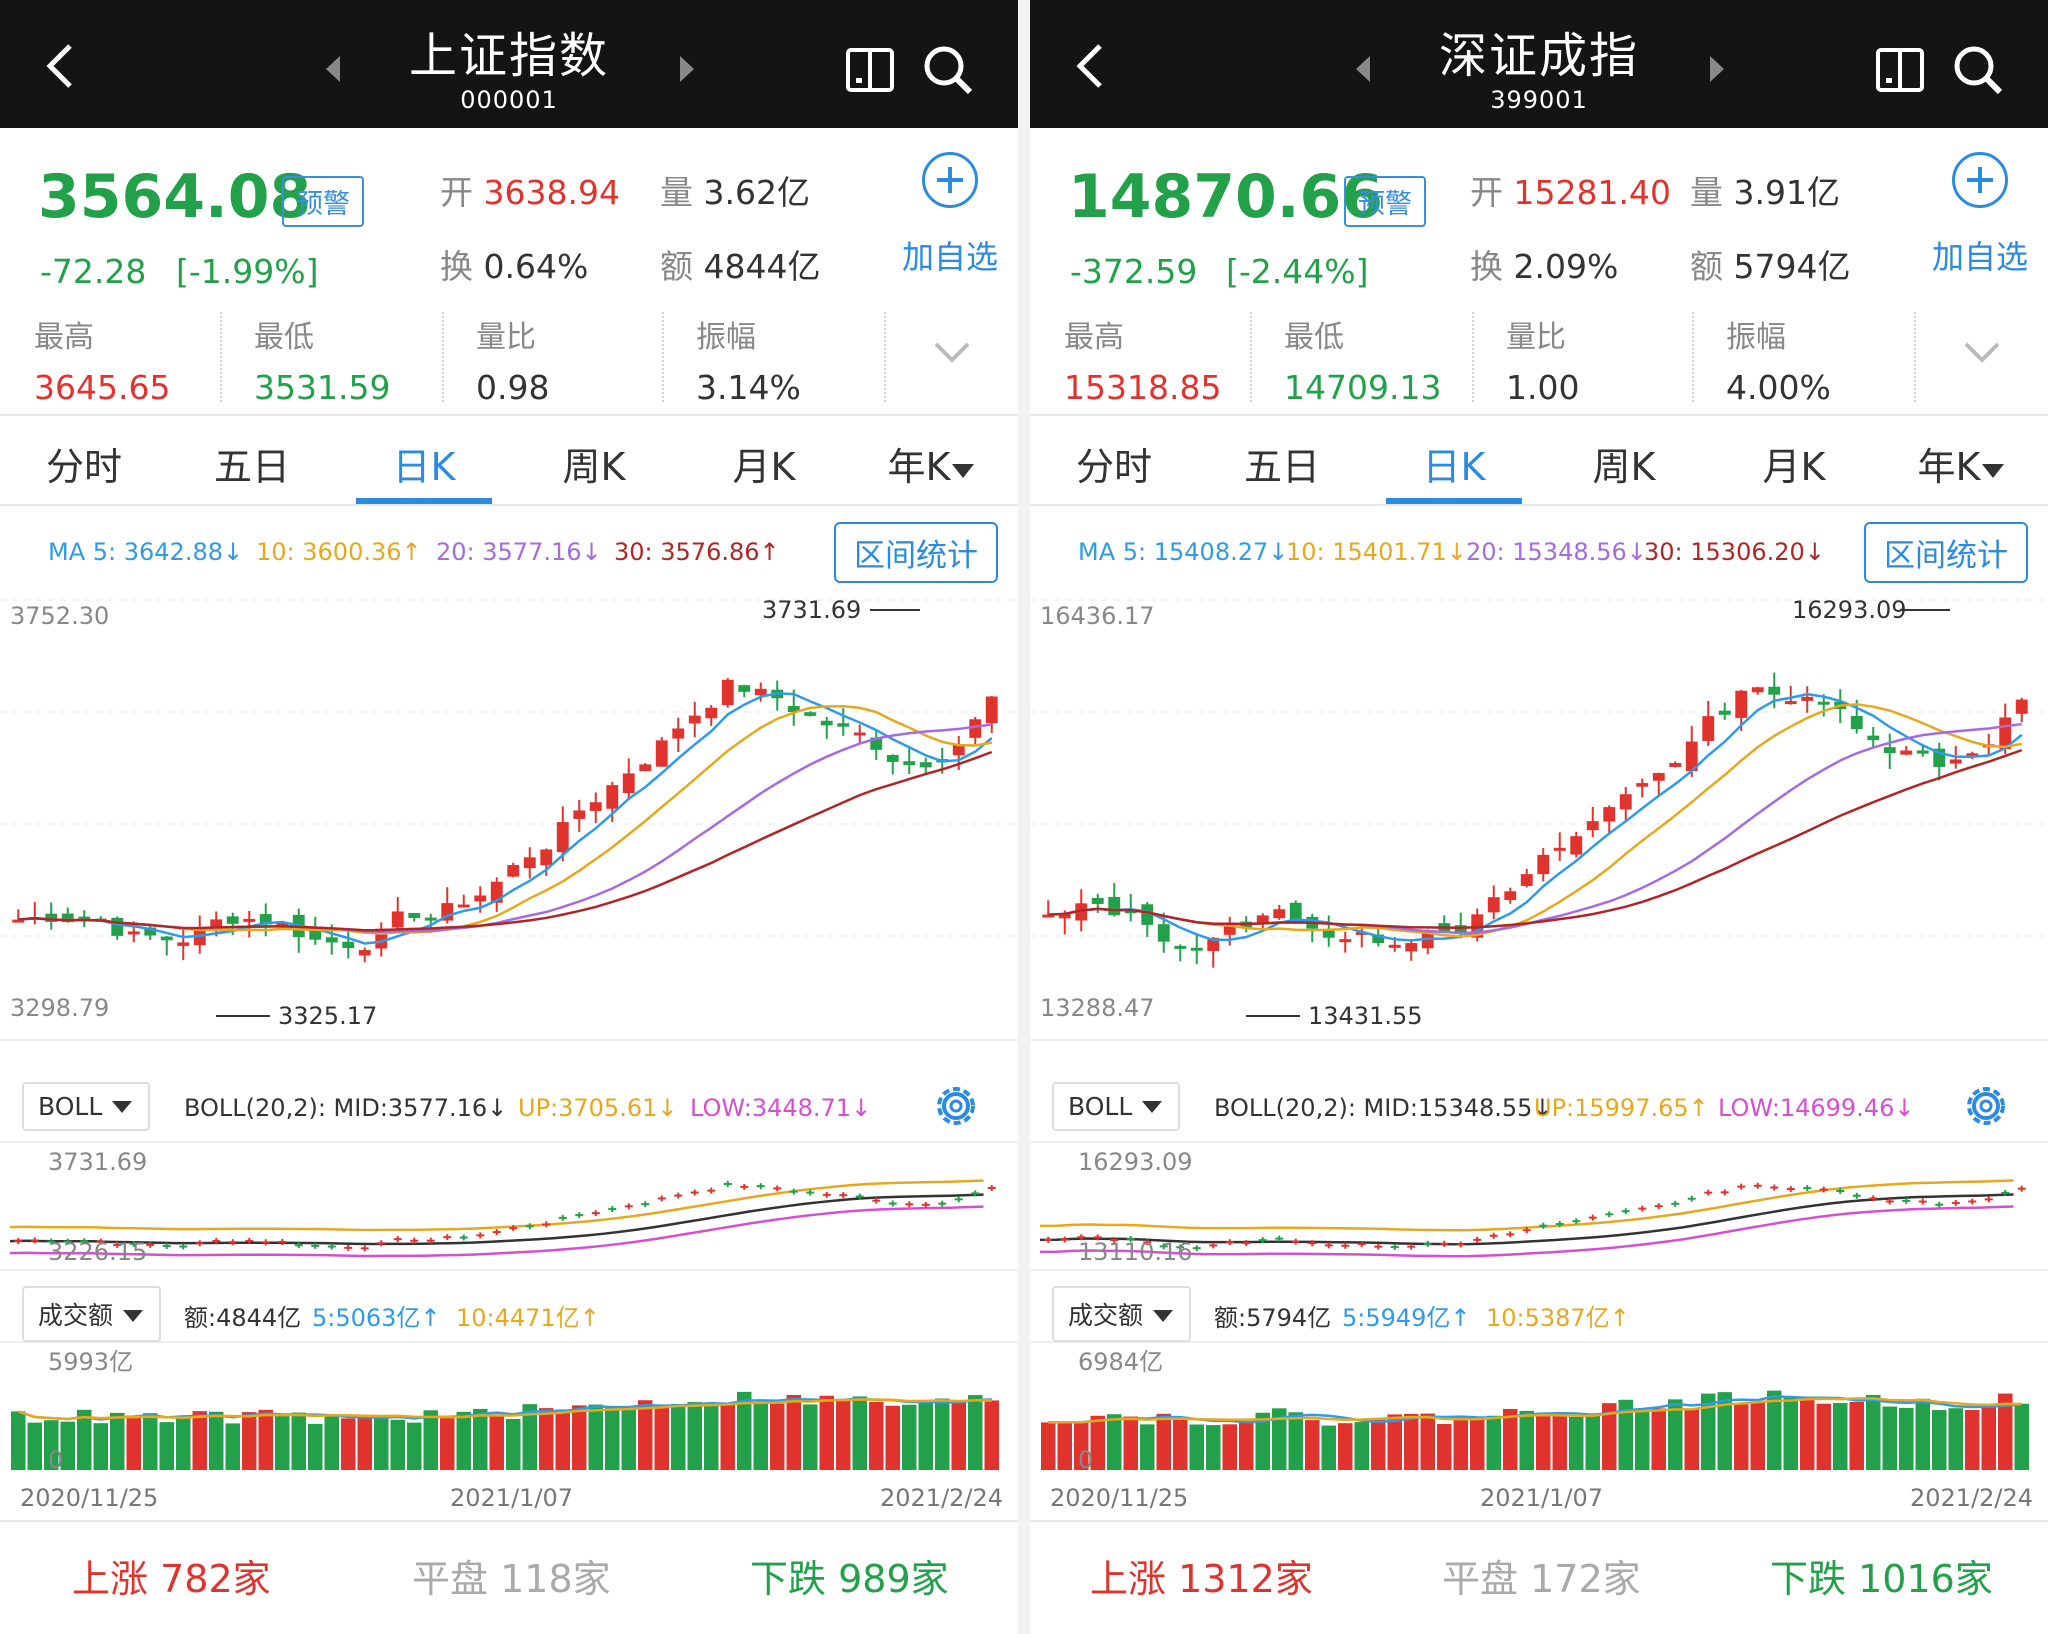  What do you see at coordinates (424, 501) in the screenshot?
I see `active-tab-indicator` at bounding box center [424, 501].